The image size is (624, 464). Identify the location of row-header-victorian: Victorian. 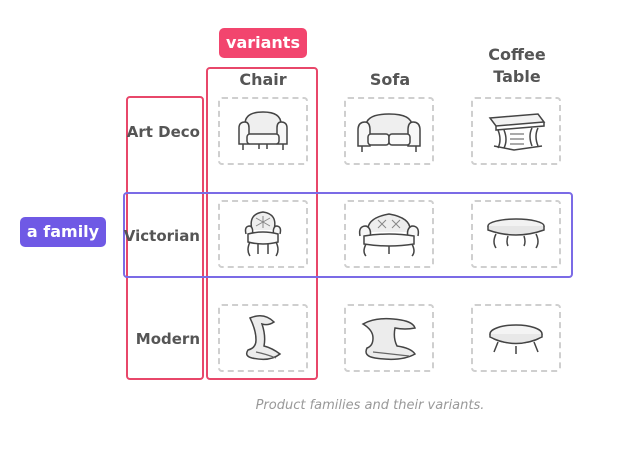
(161, 236).